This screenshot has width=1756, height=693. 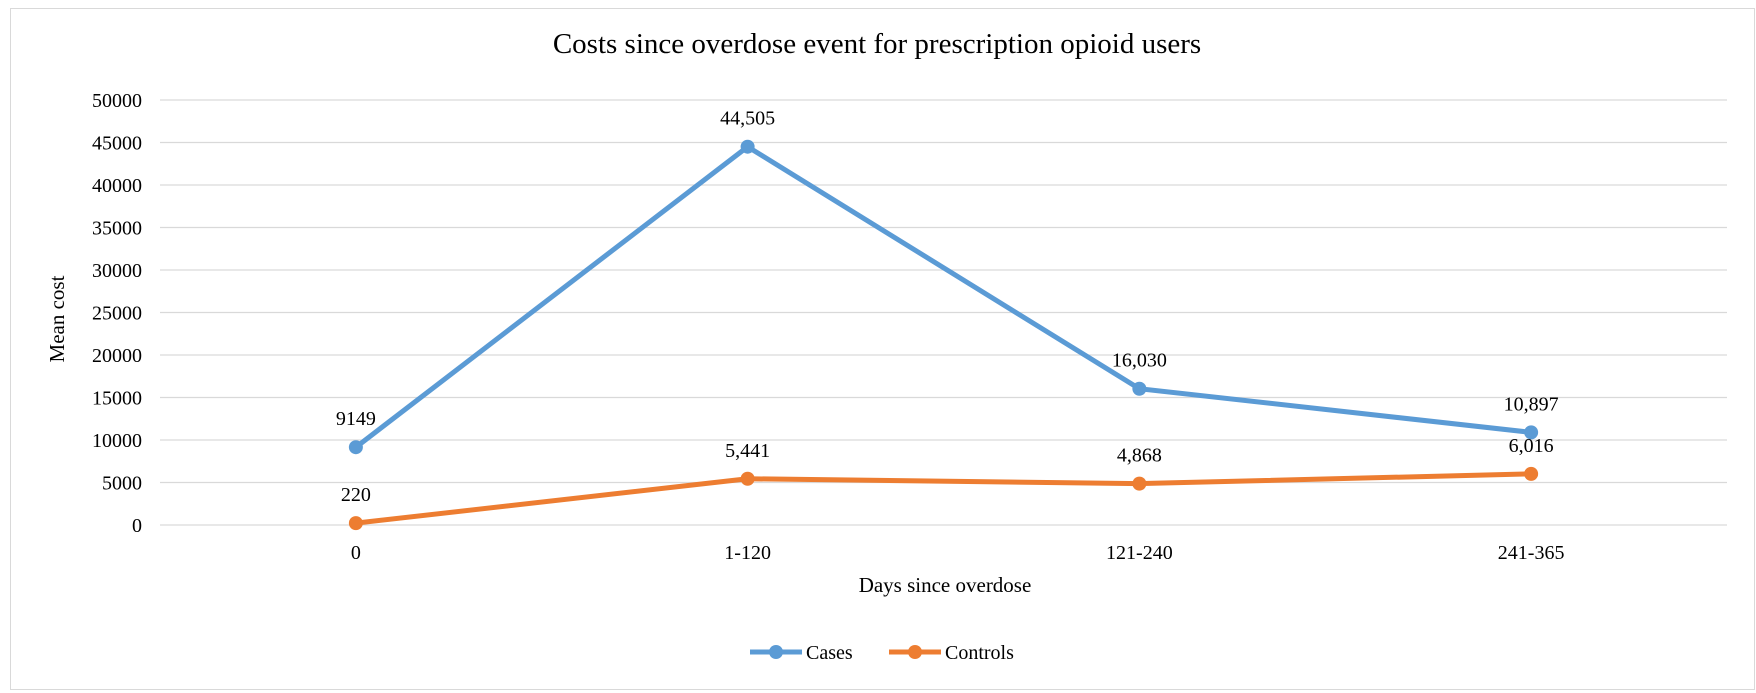 I want to click on y-tick-label: 50000, so click(x=117, y=101).